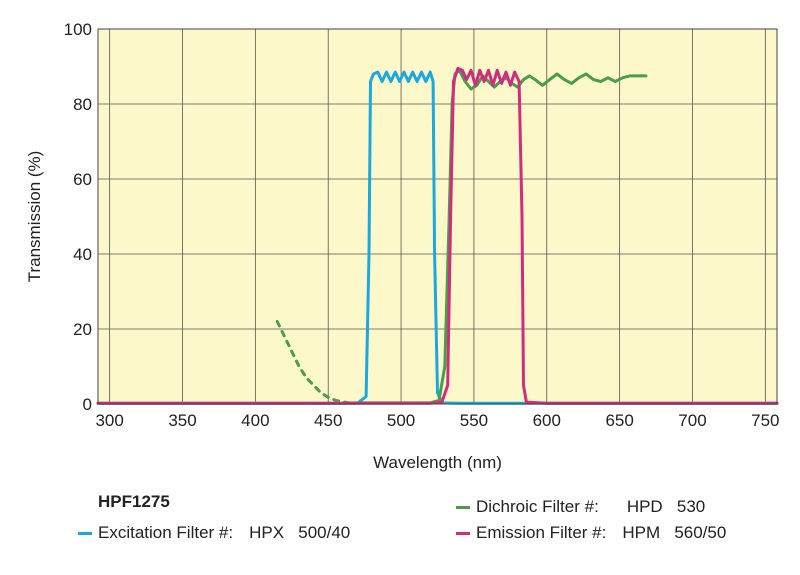 The height and width of the screenshot is (575, 800). What do you see at coordinates (619, 420) in the screenshot?
I see `x-tick-label: 650` at bounding box center [619, 420].